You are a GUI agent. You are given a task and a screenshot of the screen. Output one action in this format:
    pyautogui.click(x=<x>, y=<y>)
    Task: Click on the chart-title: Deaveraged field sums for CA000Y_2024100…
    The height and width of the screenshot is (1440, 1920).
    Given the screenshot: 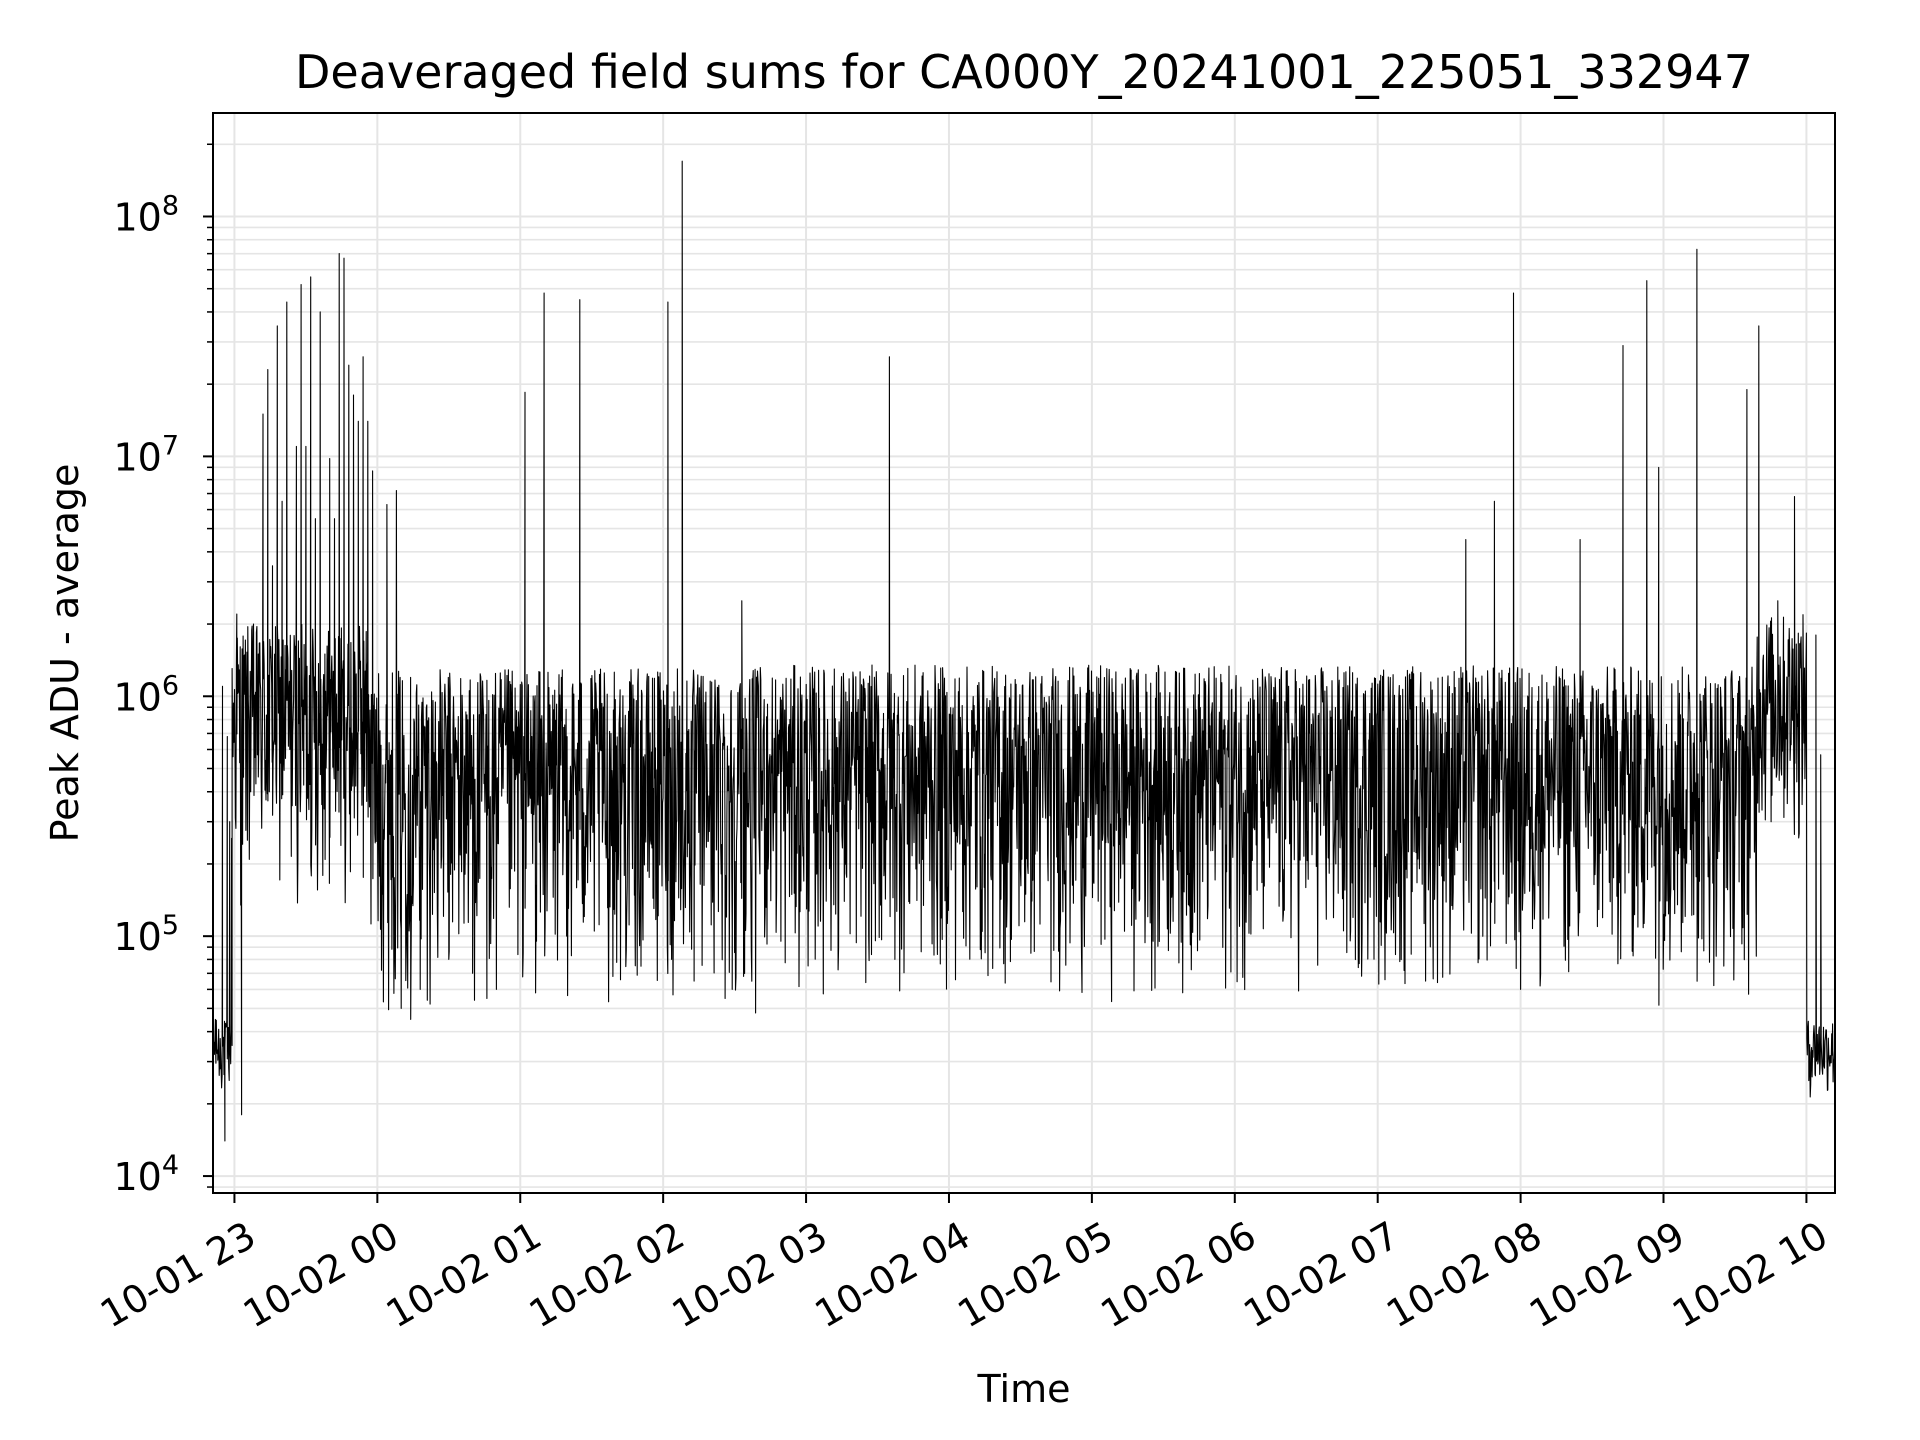 What is the action you would take?
    pyautogui.click(x=1024, y=72)
    